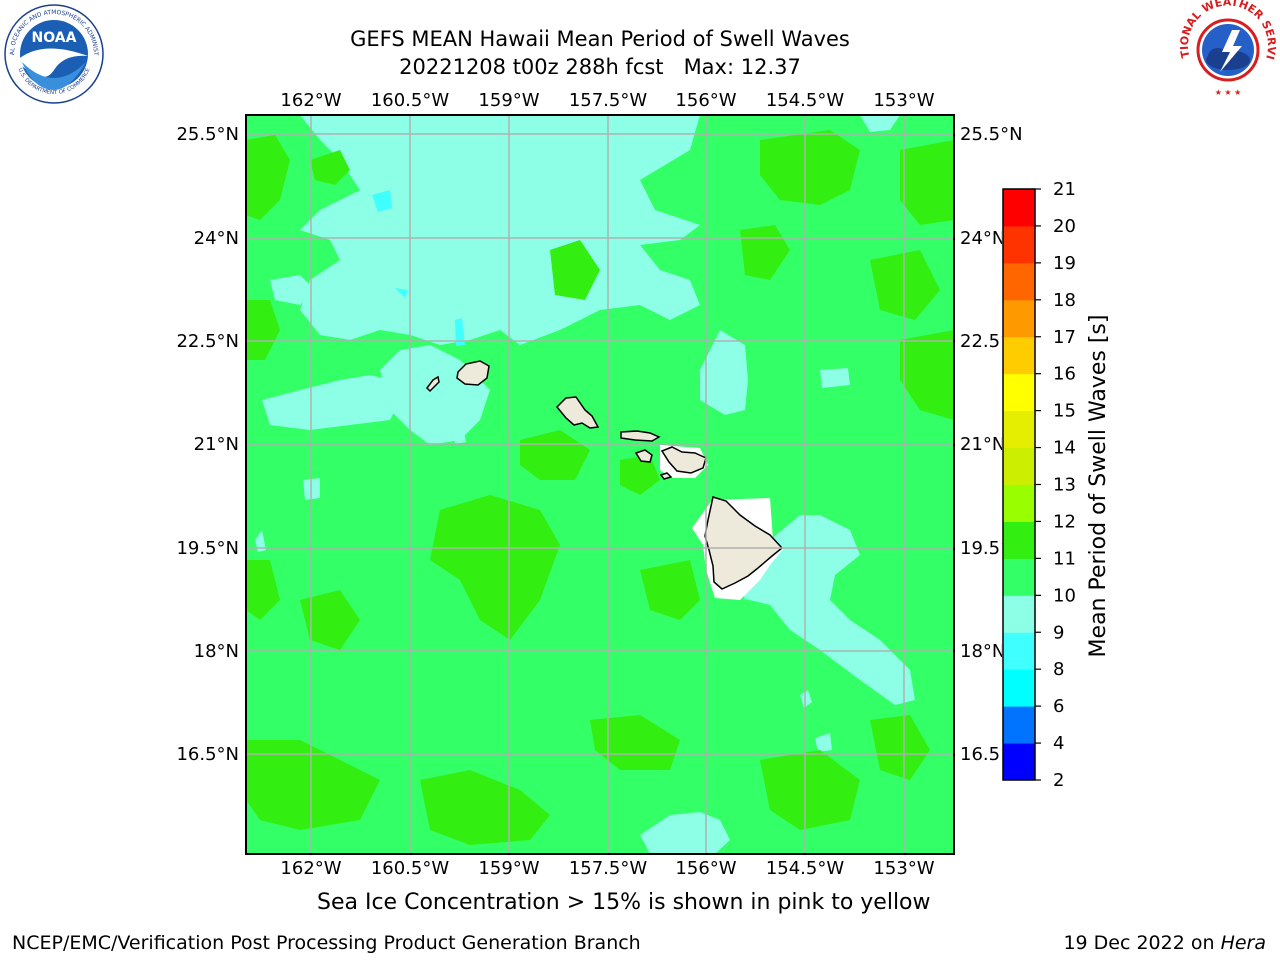  What do you see at coordinates (683, 460) in the screenshot?
I see `island-maui` at bounding box center [683, 460].